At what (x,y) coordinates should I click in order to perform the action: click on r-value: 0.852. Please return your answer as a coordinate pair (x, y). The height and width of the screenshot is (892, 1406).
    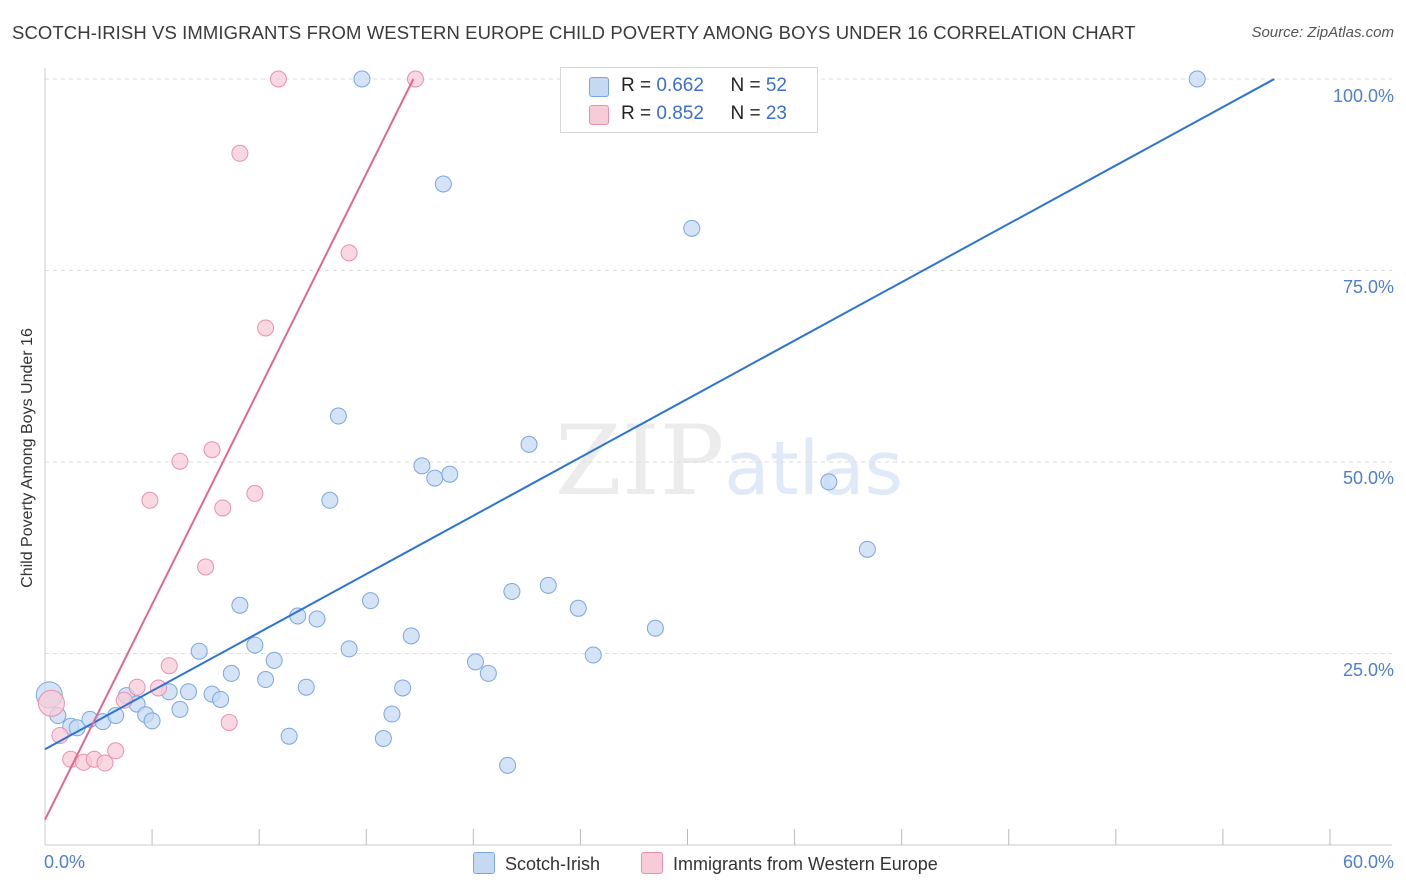
    Looking at the image, I should click on (680, 113).